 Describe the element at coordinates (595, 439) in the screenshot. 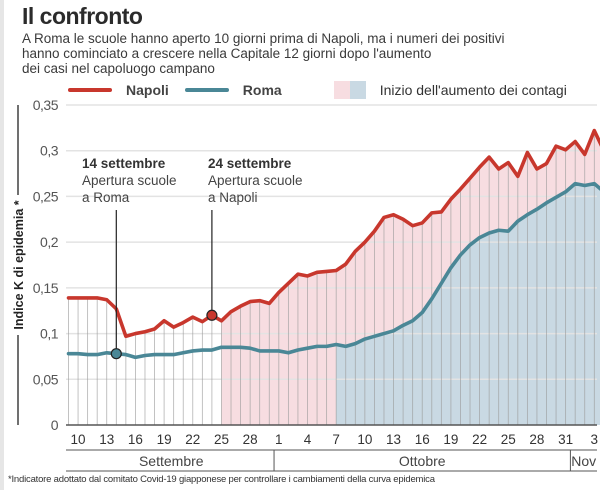

I see `x-tick-label: 3` at that location.